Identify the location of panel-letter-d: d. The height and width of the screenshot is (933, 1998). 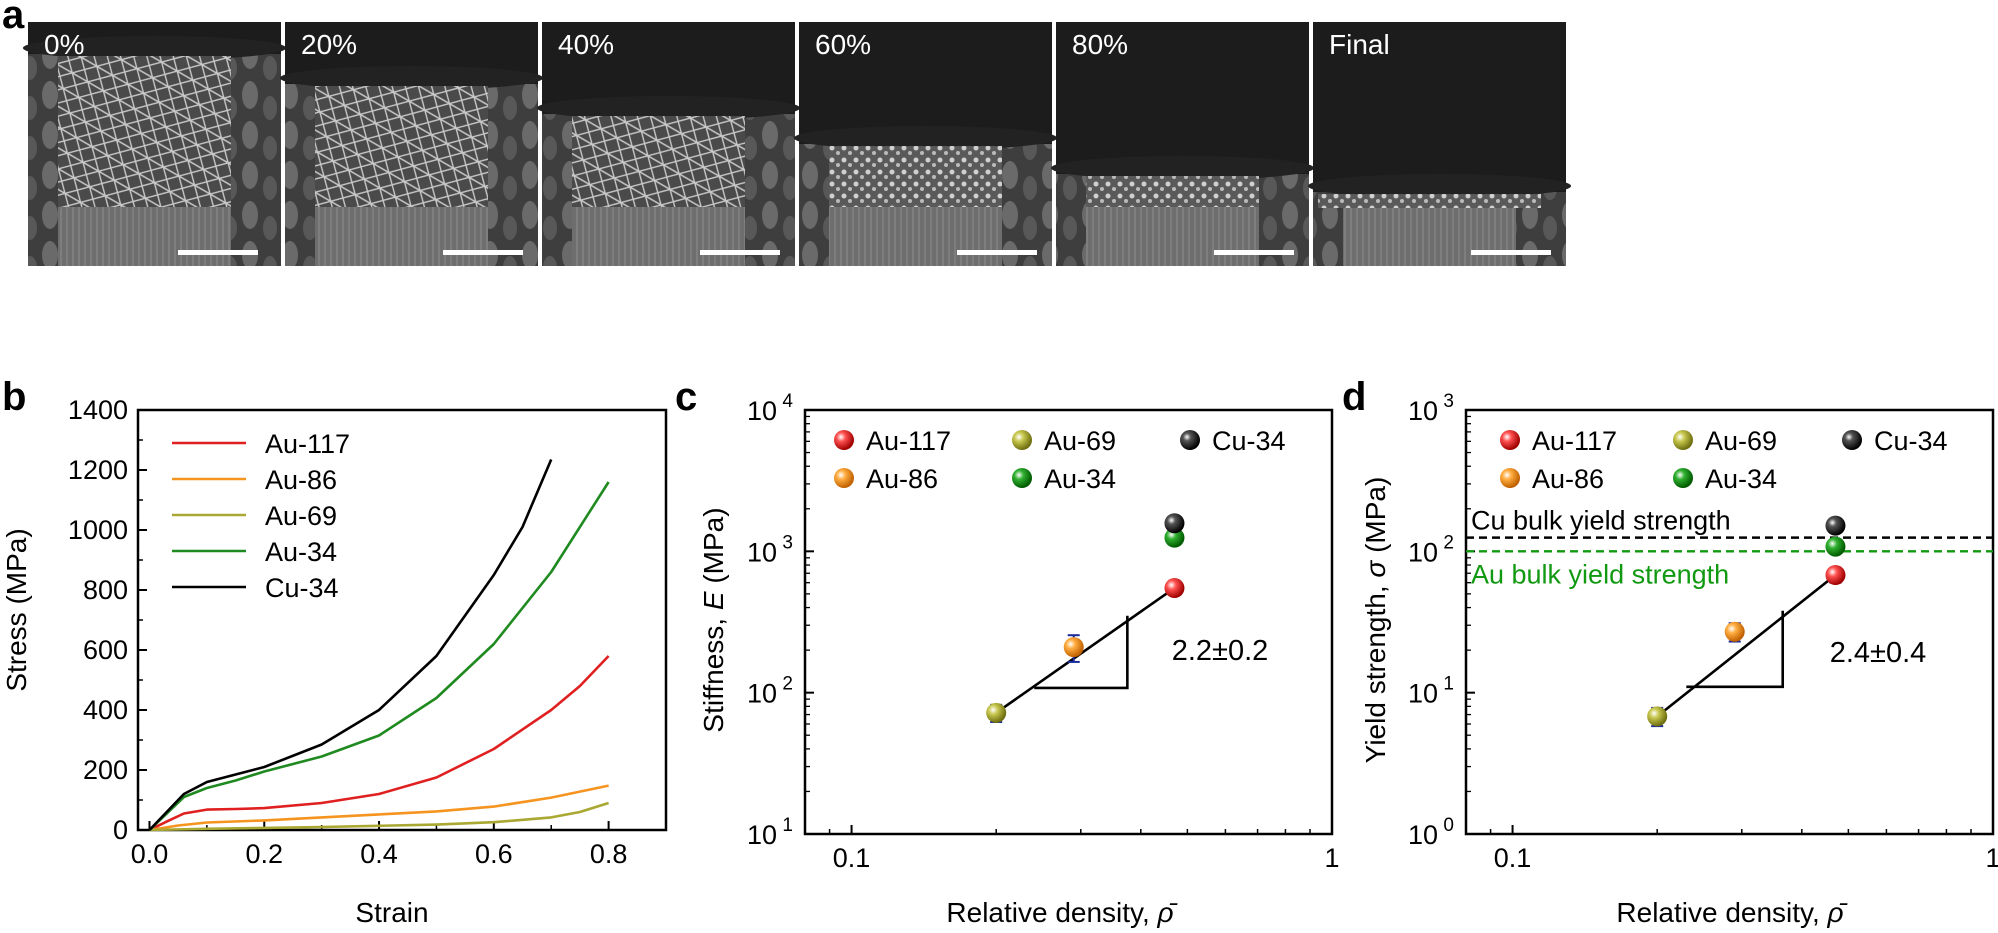
(1354, 397).